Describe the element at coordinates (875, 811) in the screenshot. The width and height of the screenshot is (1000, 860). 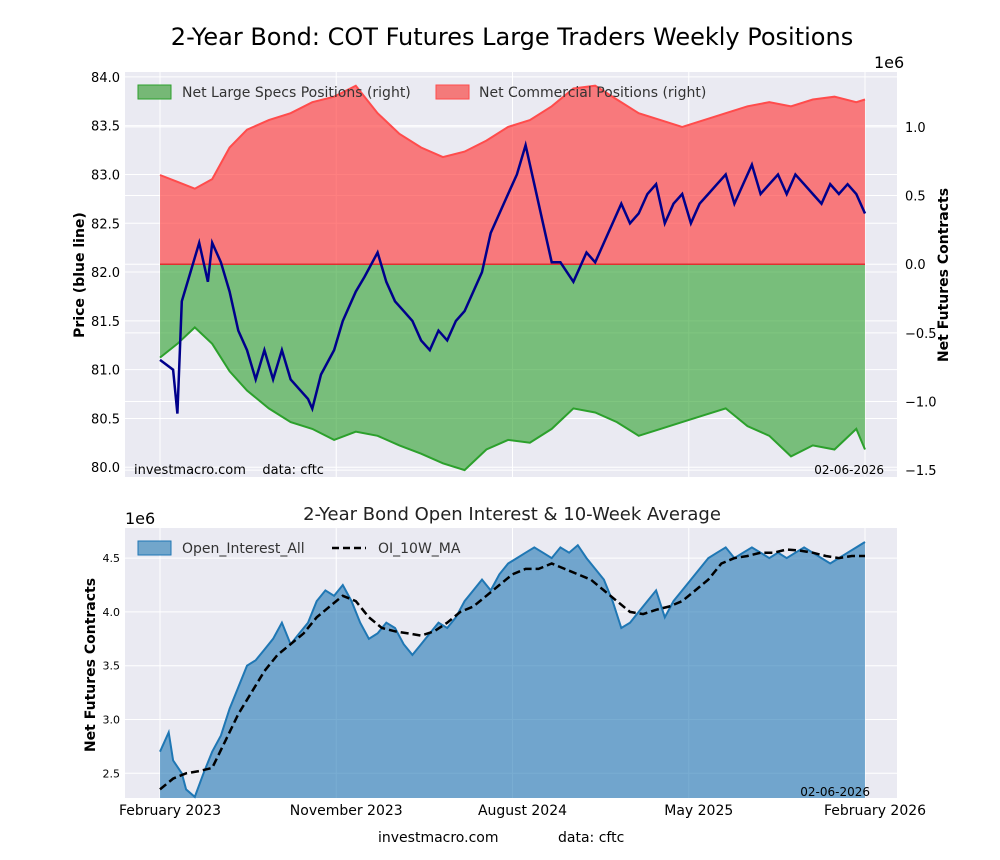
I see `bottom-x-tick-label: February 2026` at that location.